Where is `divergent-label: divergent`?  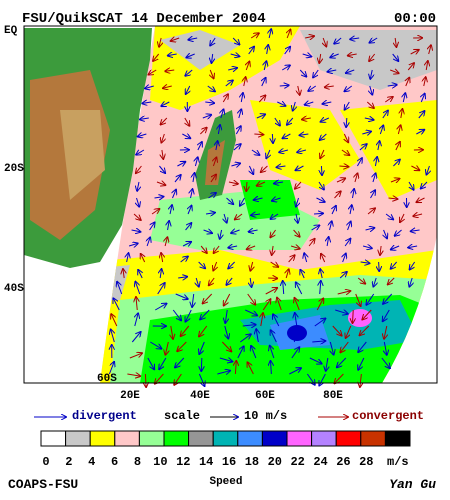
divergent-label: divergent is located at coordinates (104, 416).